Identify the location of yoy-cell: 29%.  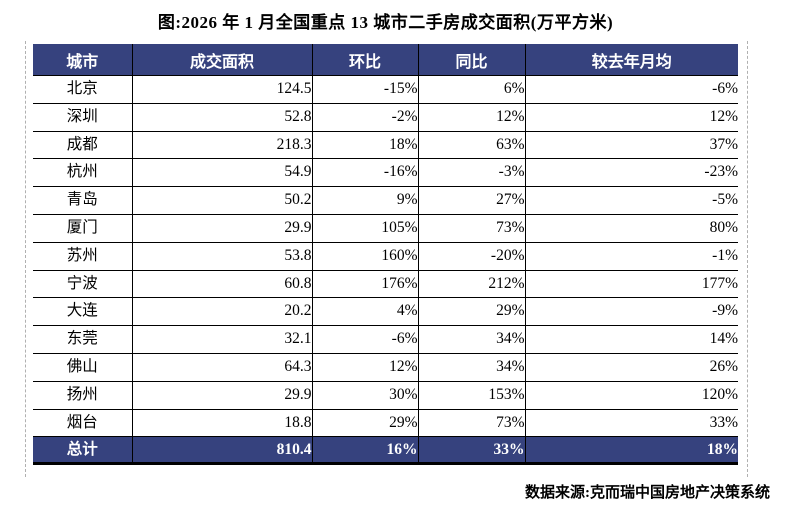
(471, 312).